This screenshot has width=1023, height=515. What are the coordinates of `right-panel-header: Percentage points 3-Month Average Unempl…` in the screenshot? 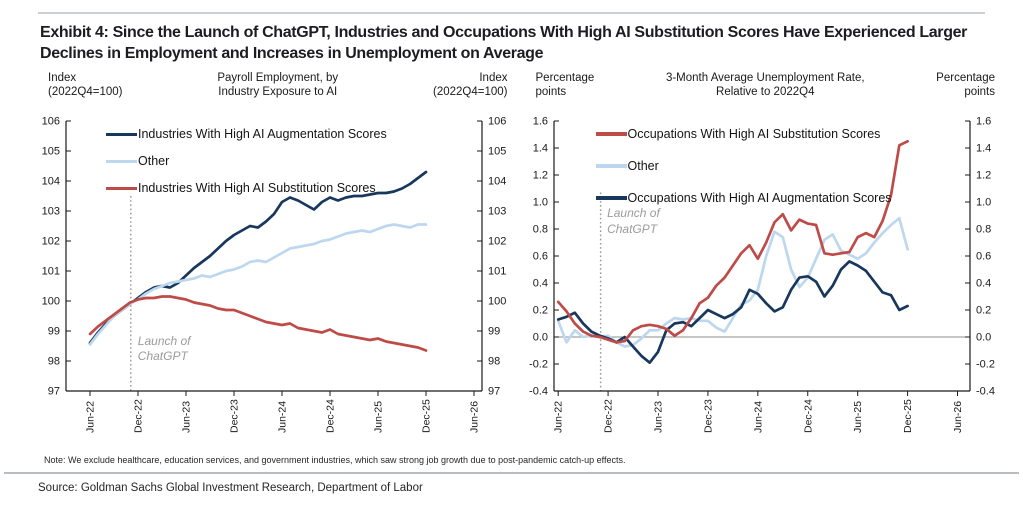 It's located at (762, 90).